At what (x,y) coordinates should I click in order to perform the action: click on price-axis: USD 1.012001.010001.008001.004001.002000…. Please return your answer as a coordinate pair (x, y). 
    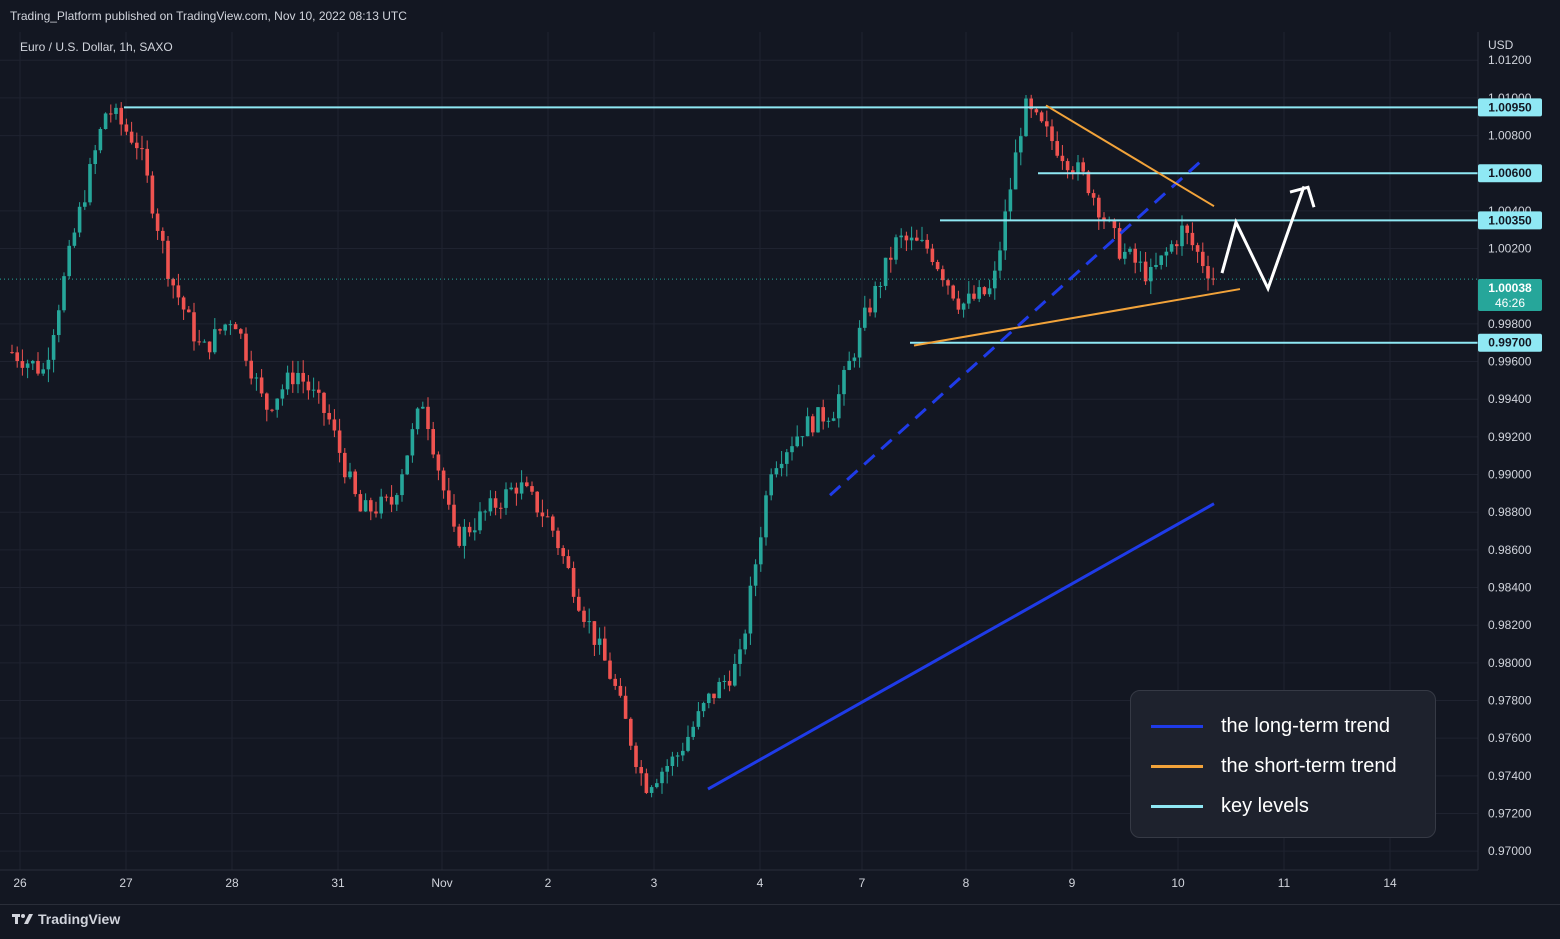
    Looking at the image, I should click on (1504, 451).